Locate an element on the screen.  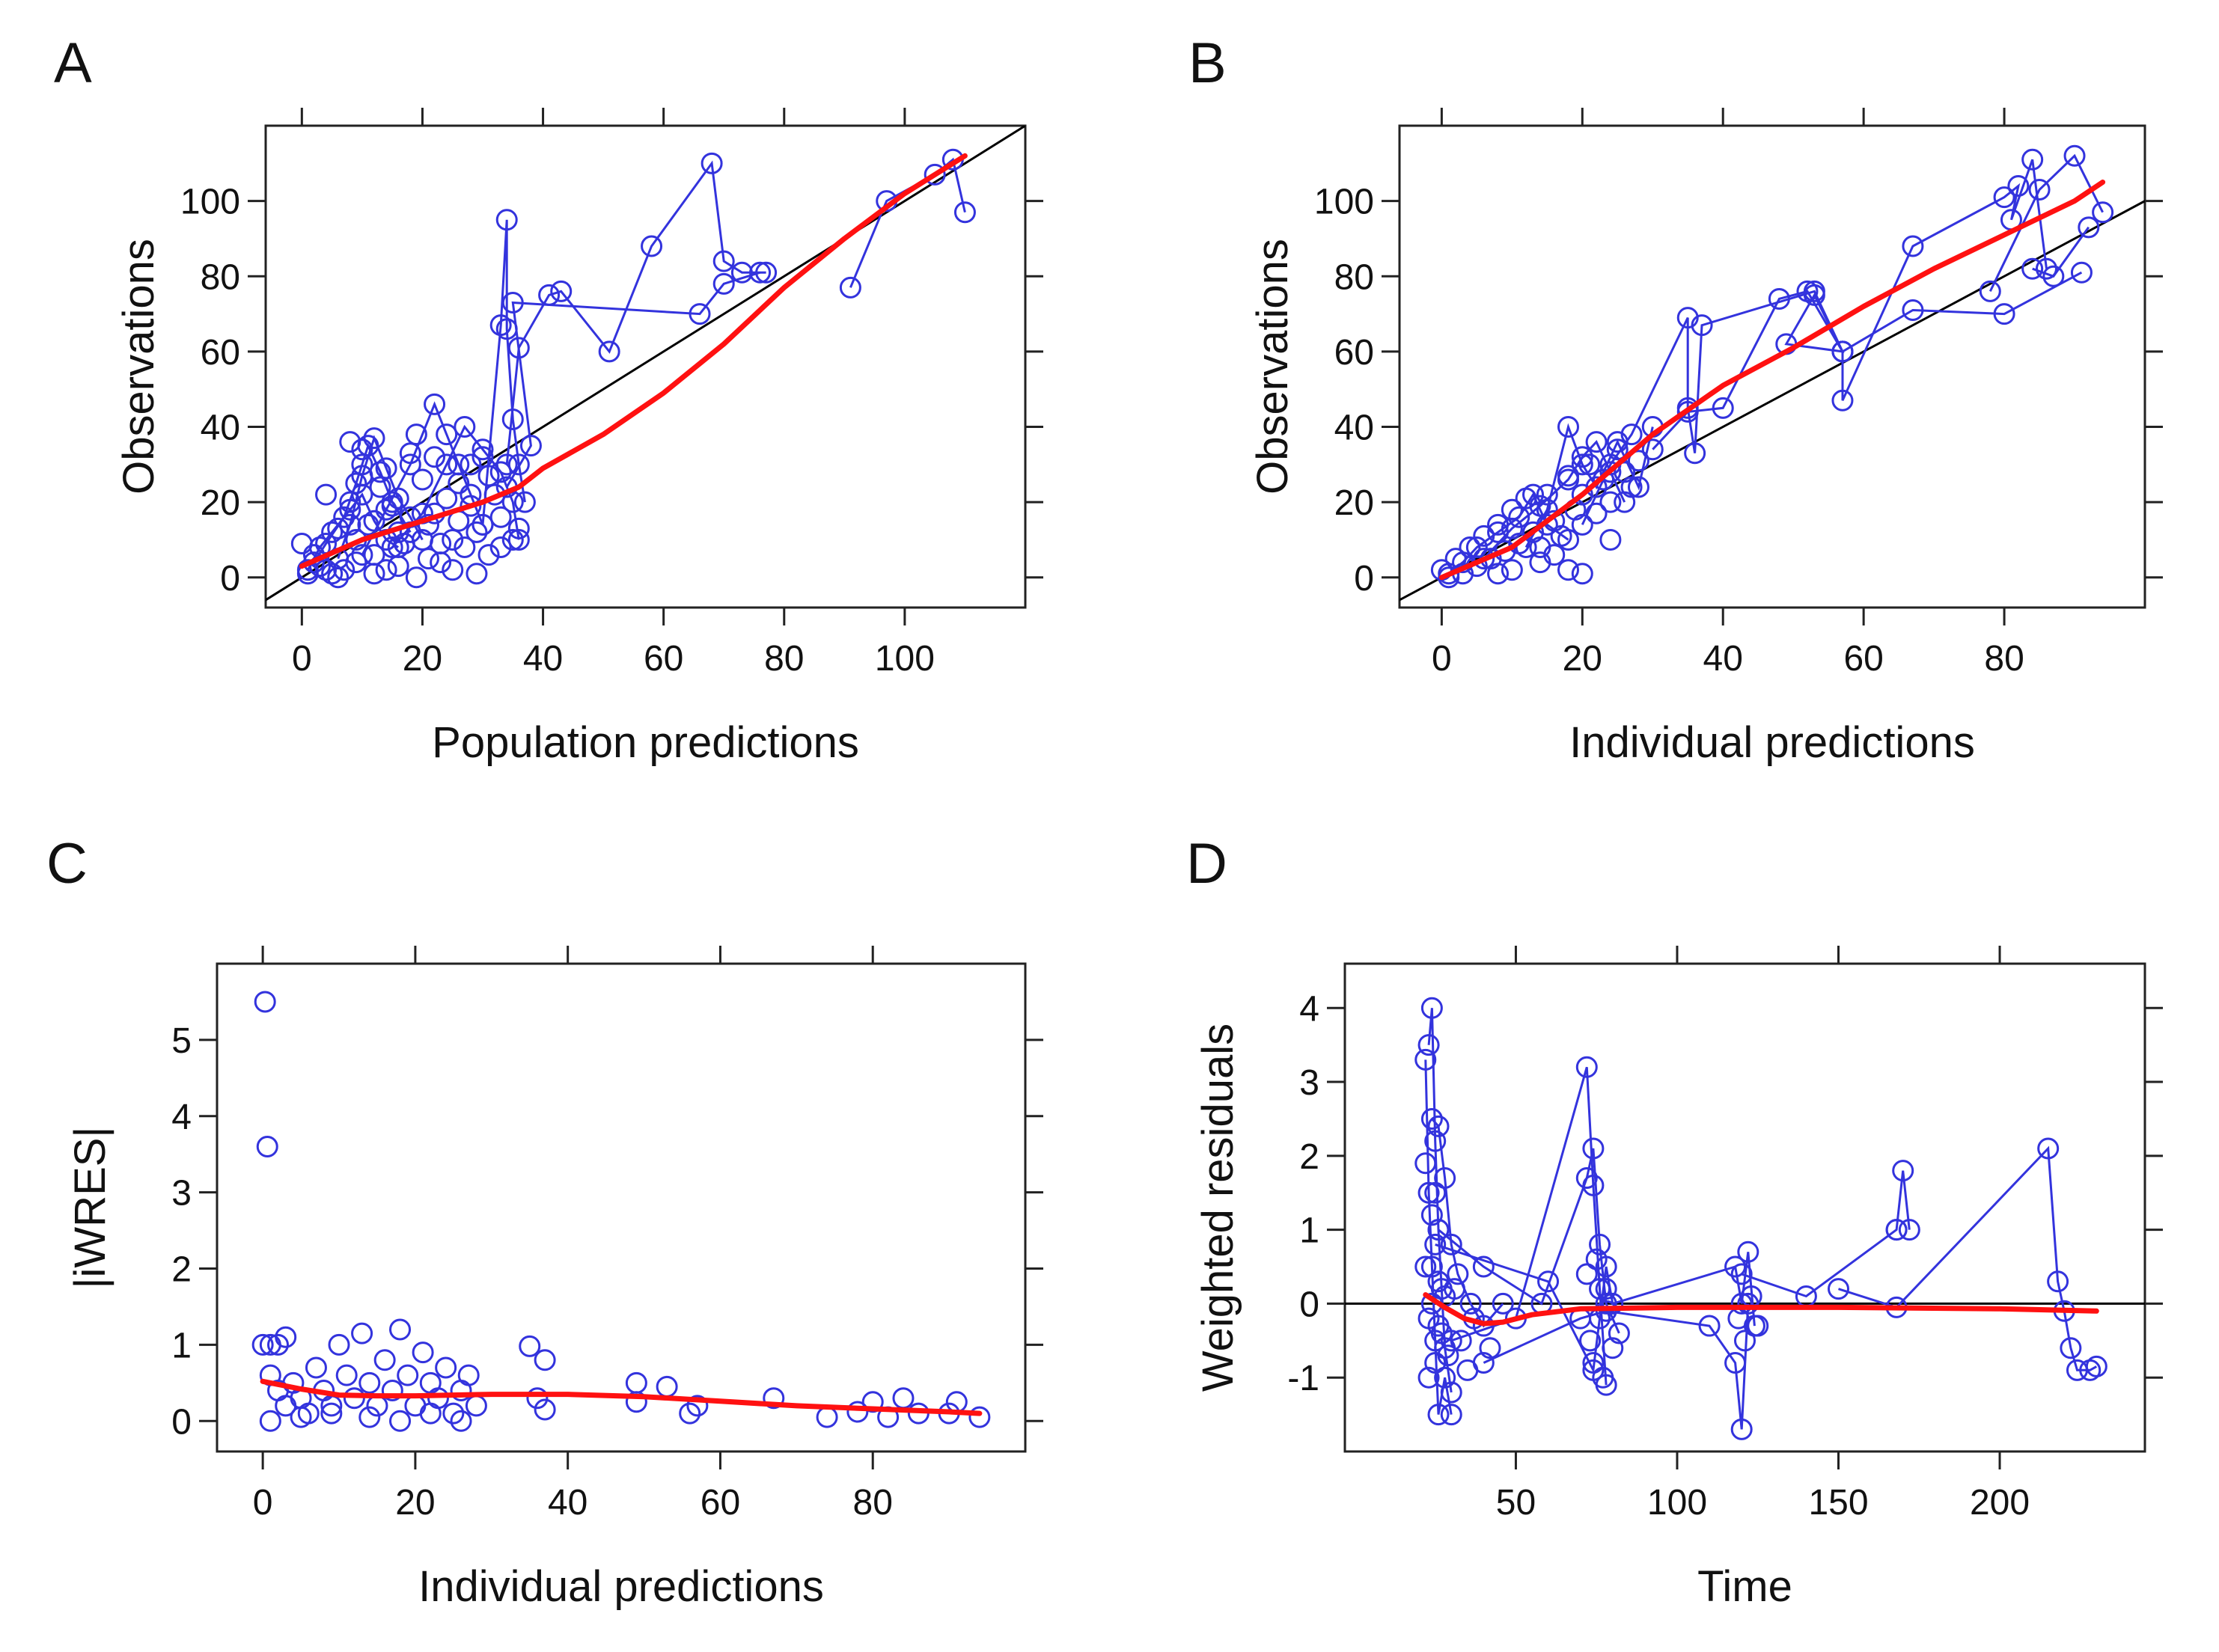
y-tick-label: 100 is located at coordinates (1344, 202).